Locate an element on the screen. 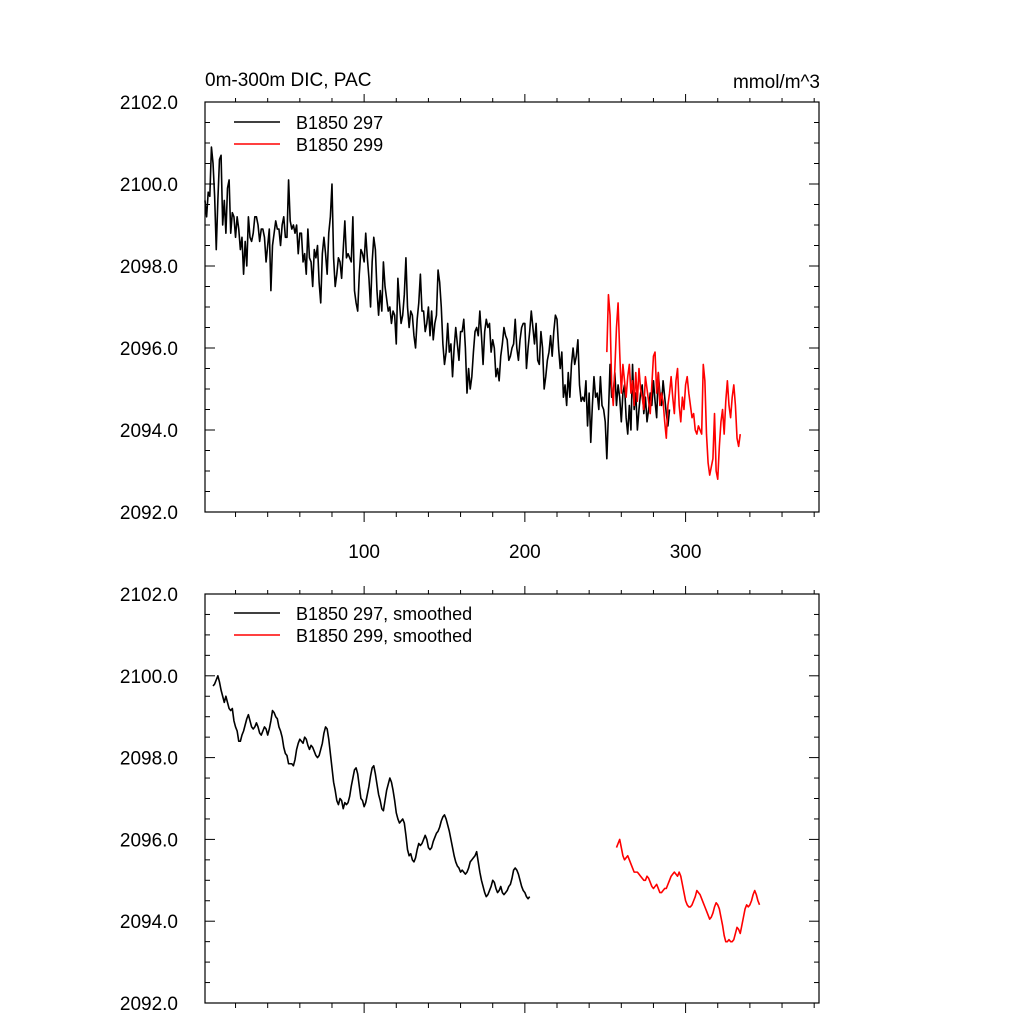 This screenshot has height=1024, width=1024. bottom-panel-series is located at coordinates (486, 809).